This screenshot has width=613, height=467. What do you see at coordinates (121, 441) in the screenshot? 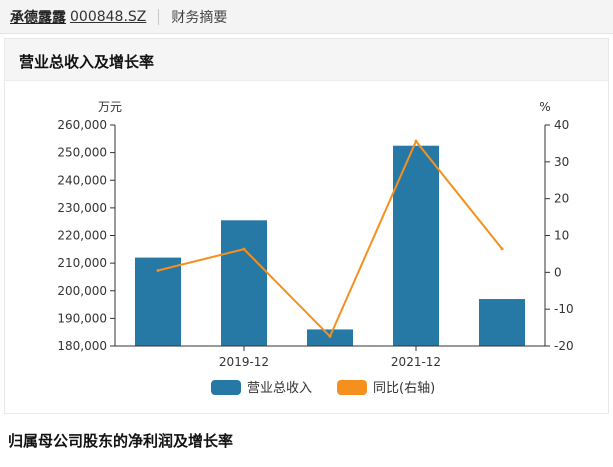
I see `net-profit-section-title: 归属母公司股东的净利润及增长率` at bounding box center [121, 441].